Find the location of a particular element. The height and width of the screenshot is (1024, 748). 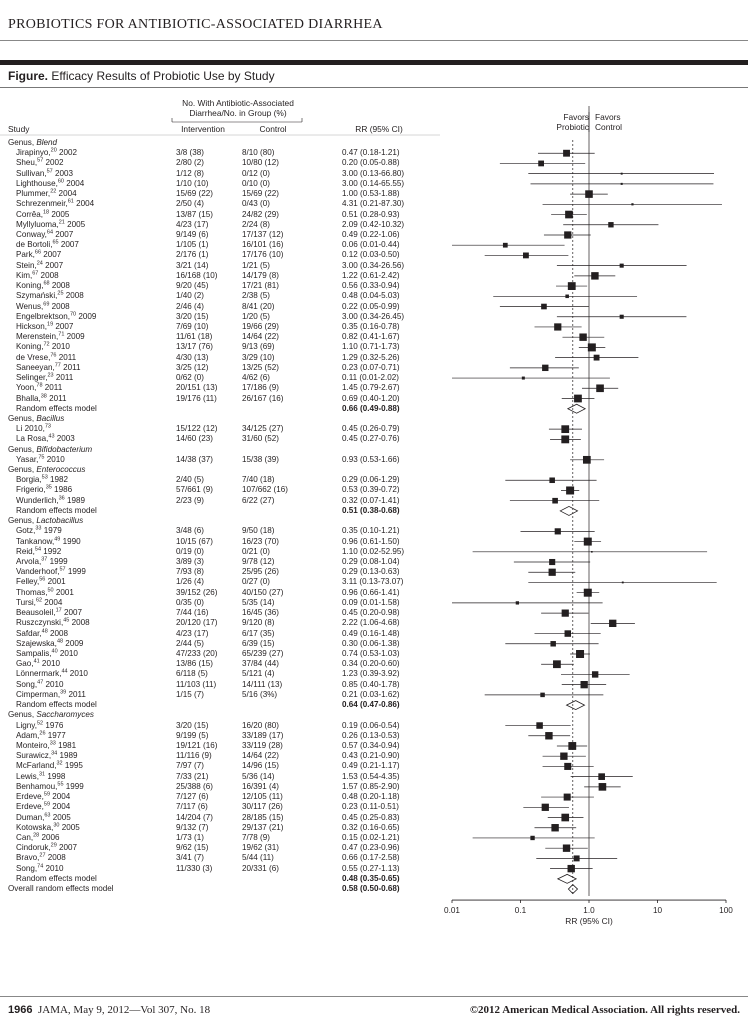

reference-number: 27 is located at coordinates (42, 855).